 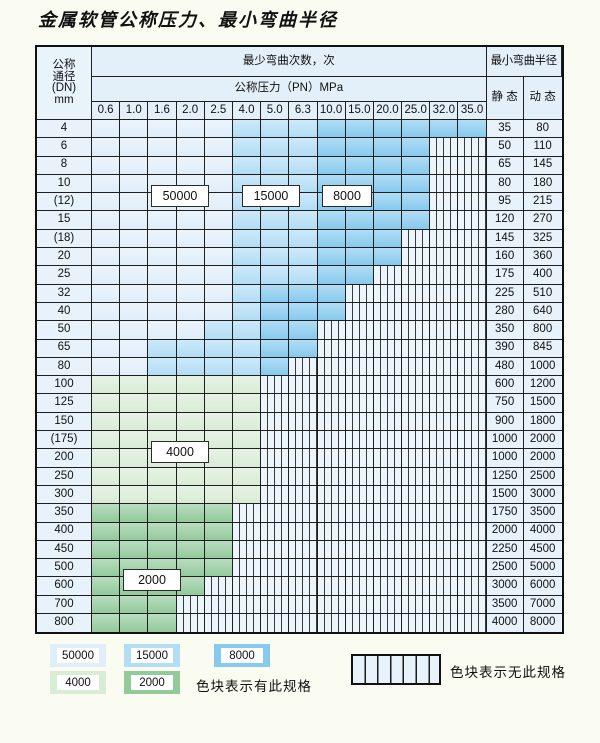 I want to click on pressure-tick: 1.0, so click(x=134, y=111).